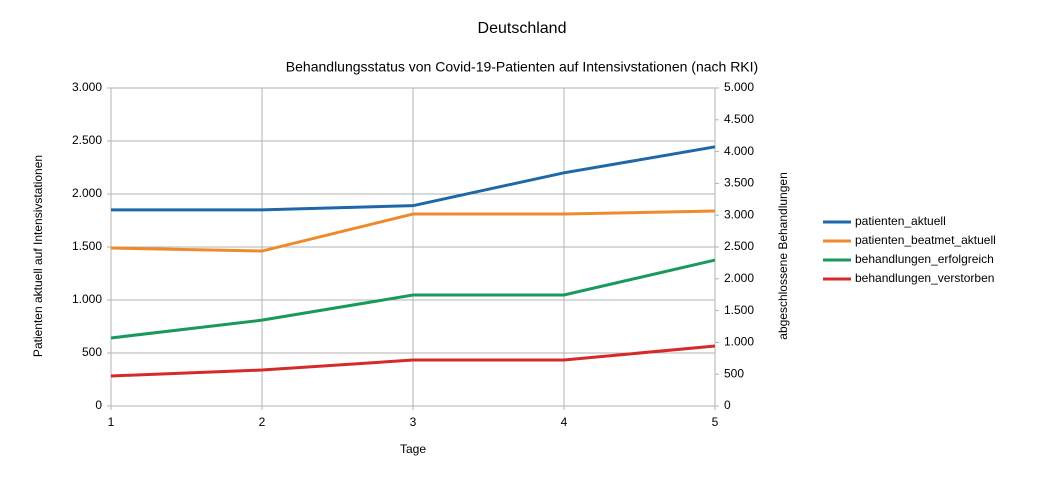 The width and height of the screenshot is (1045, 492). What do you see at coordinates (739, 151) in the screenshot?
I see `y2-tick-label: 4.000` at bounding box center [739, 151].